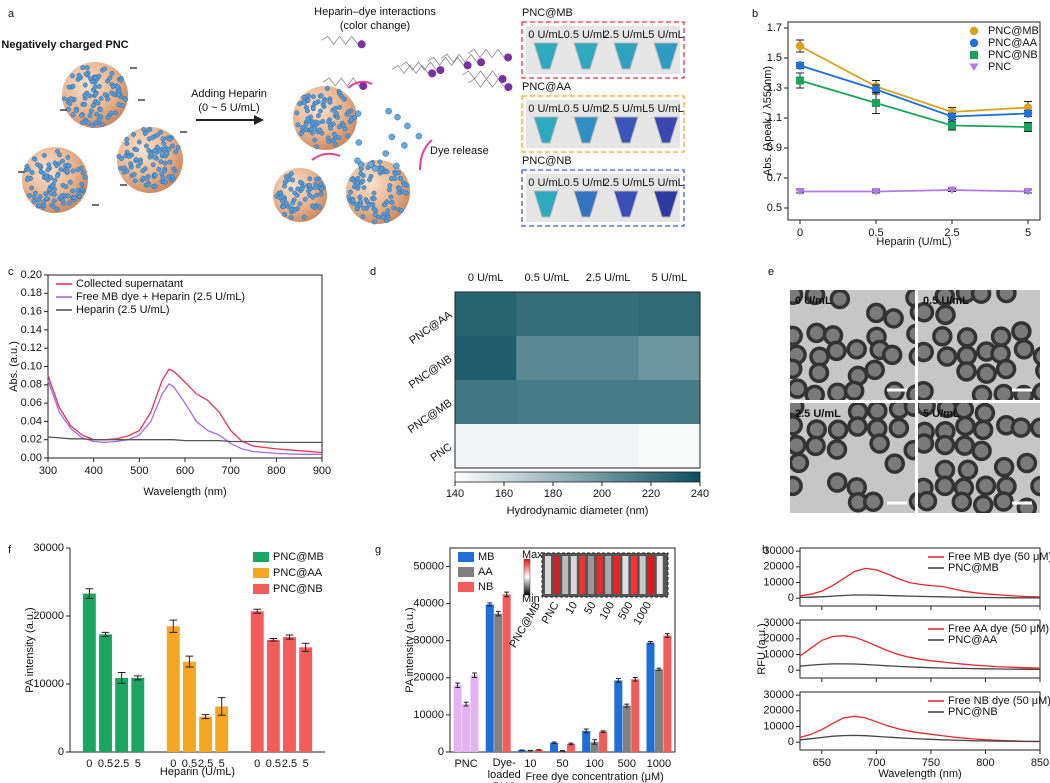  I want to click on inset-label: 50, so click(590, 608).